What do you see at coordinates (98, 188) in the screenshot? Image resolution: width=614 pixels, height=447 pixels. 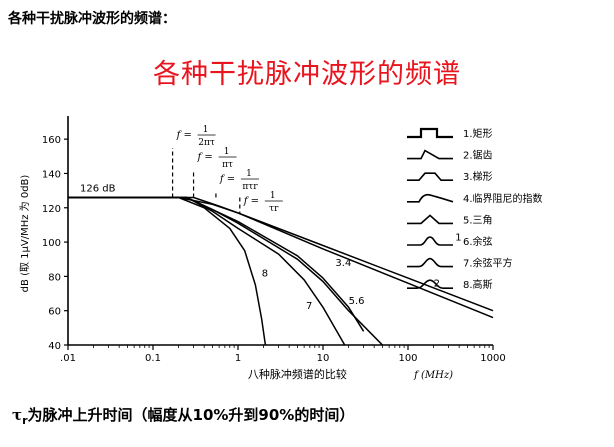 I see `flat-level-label: 126 dB` at bounding box center [98, 188].